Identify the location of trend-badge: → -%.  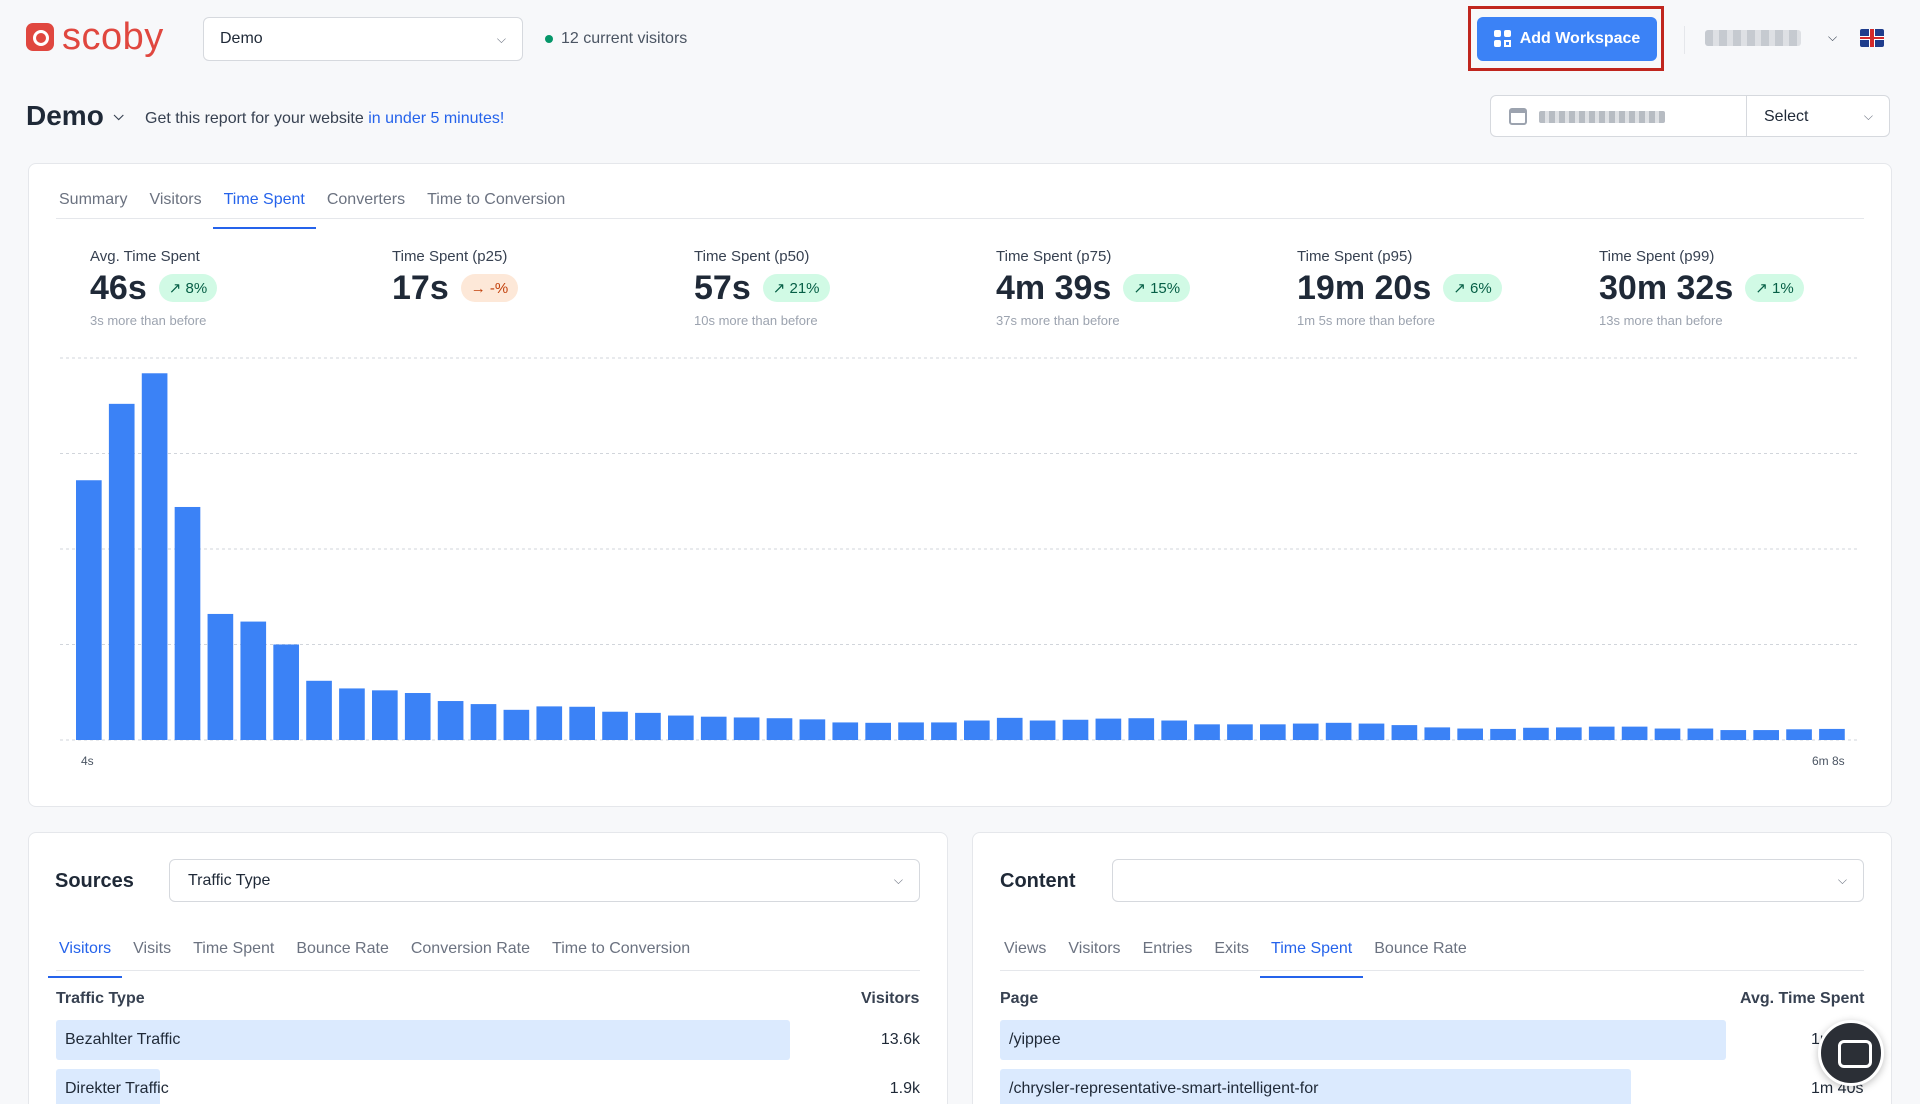
(489, 288).